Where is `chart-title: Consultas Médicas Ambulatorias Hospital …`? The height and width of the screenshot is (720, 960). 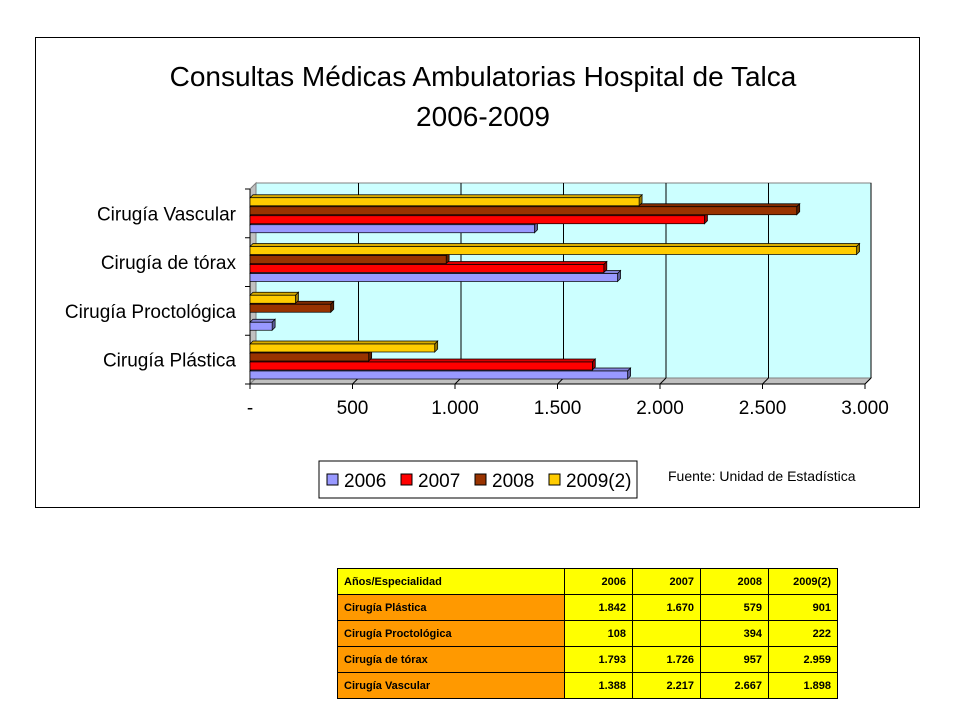 chart-title: Consultas Médicas Ambulatorias Hospital … is located at coordinates (483, 76).